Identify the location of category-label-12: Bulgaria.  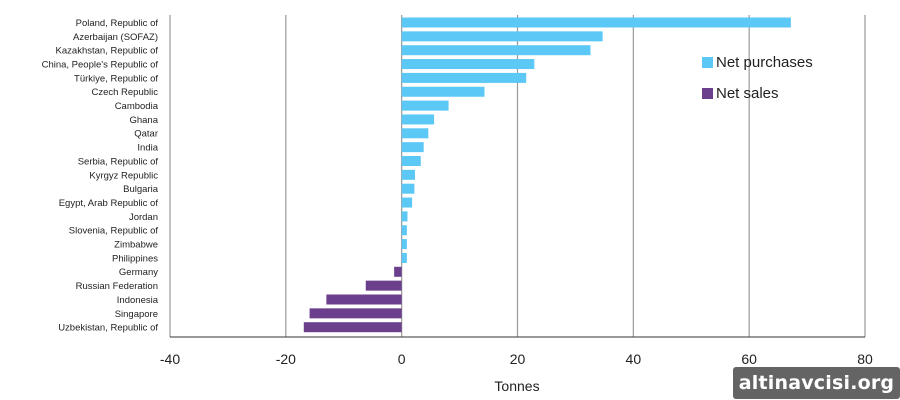
(141, 189).